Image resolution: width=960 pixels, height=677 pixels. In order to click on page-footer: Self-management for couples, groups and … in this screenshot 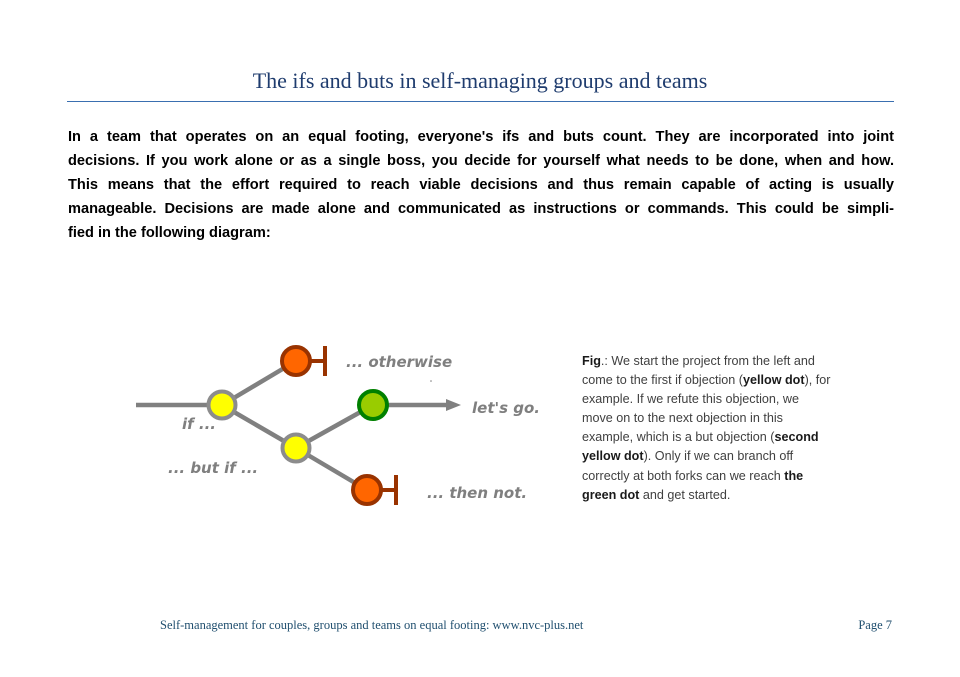, I will do `click(526, 625)`.